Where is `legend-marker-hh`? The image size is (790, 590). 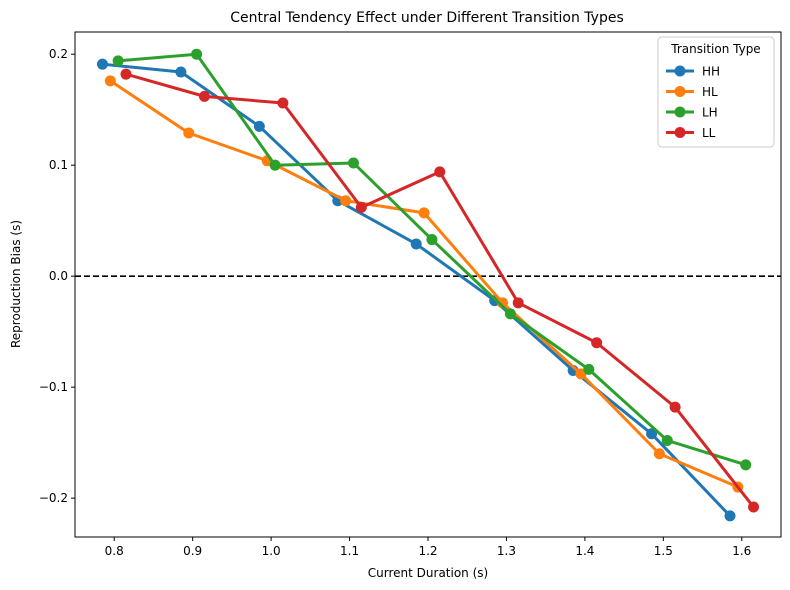
legend-marker-hh is located at coordinates (680, 71).